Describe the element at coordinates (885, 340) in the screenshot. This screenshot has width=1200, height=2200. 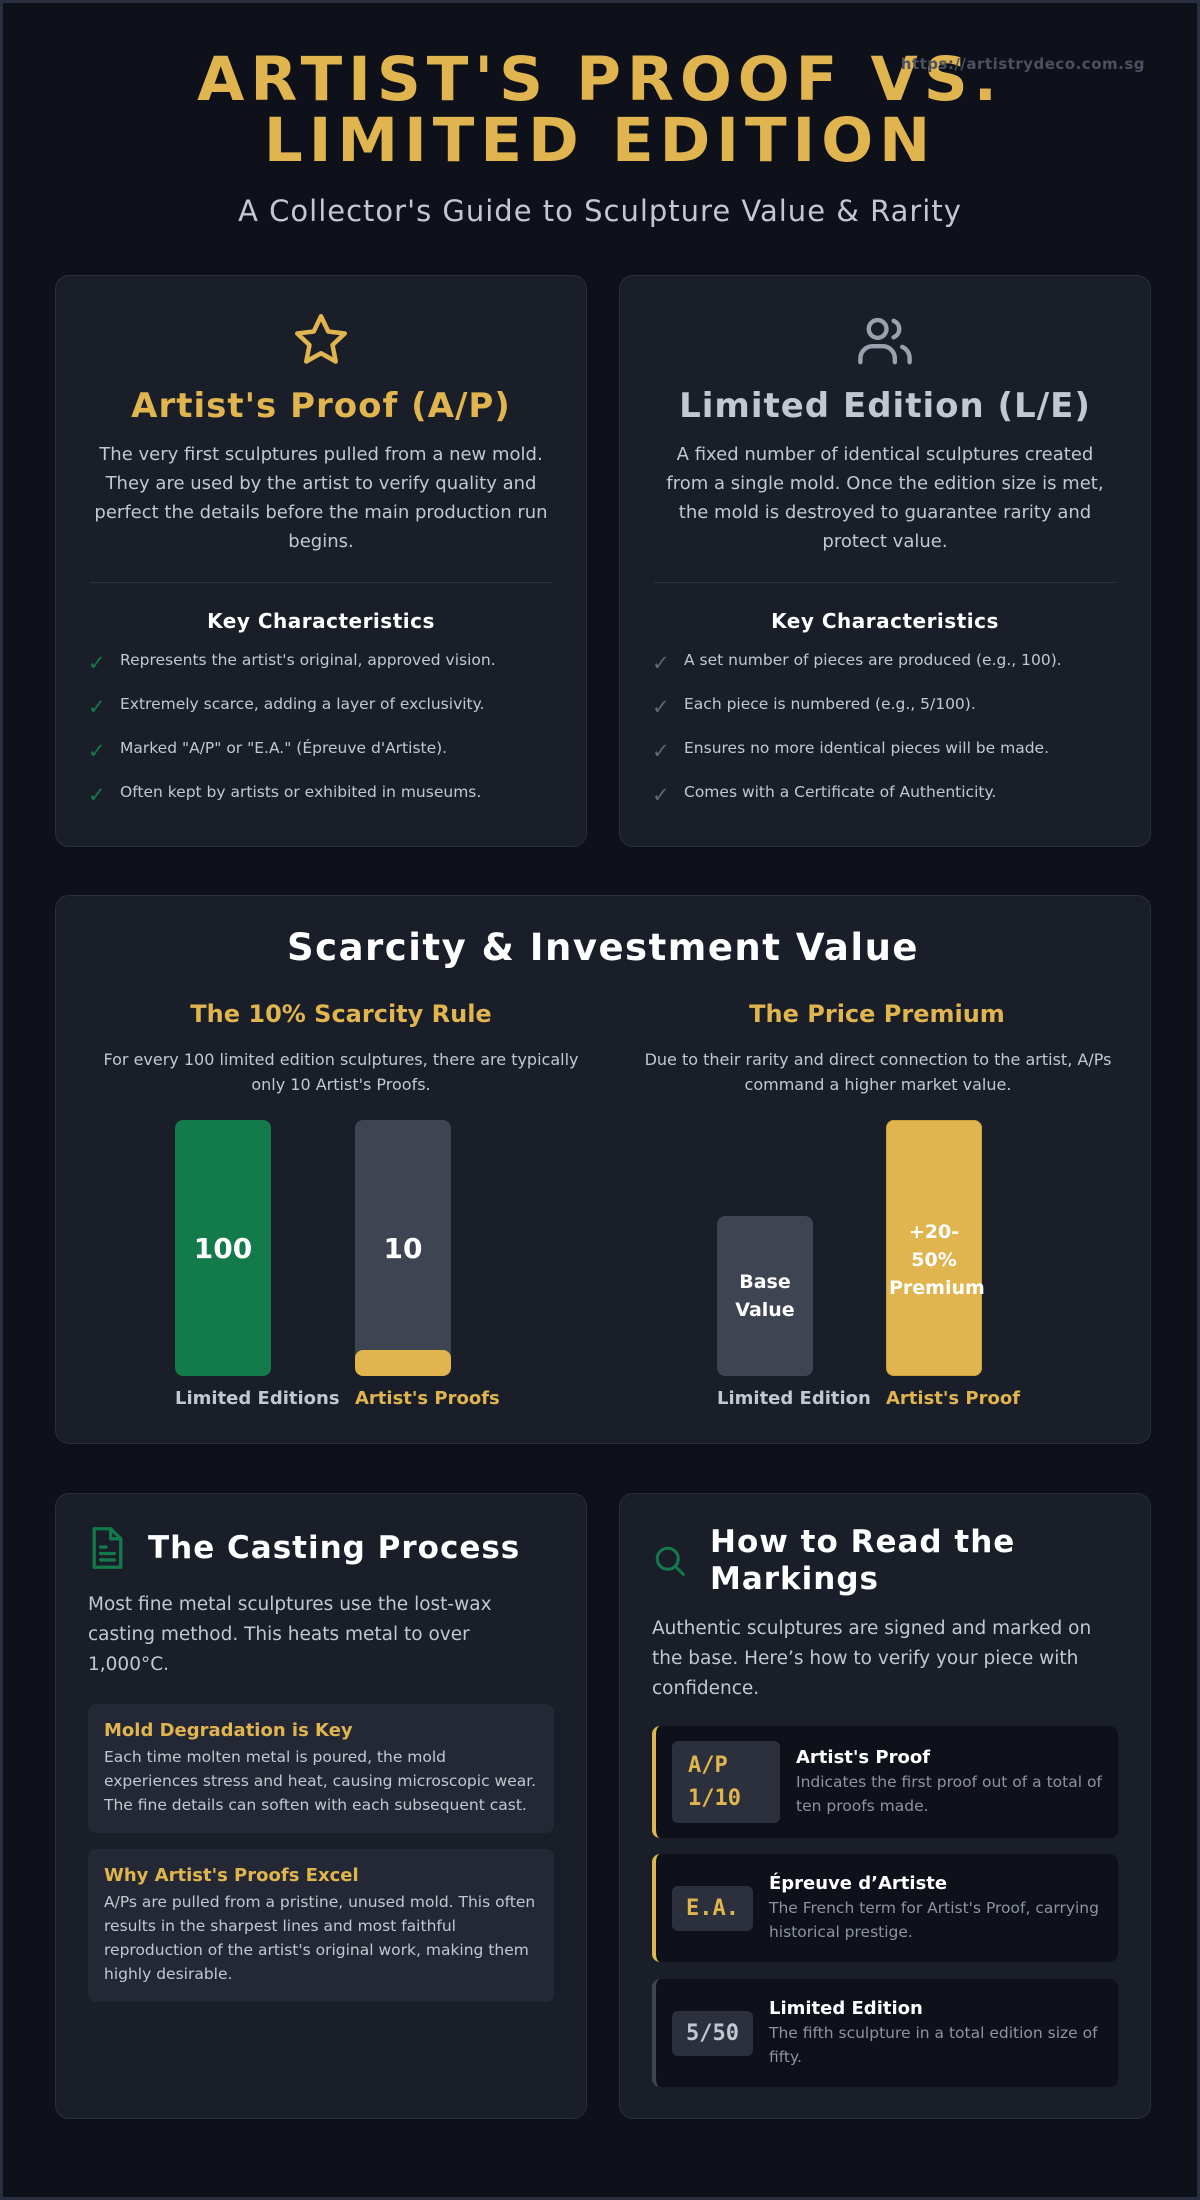
I see `users-icon` at that location.